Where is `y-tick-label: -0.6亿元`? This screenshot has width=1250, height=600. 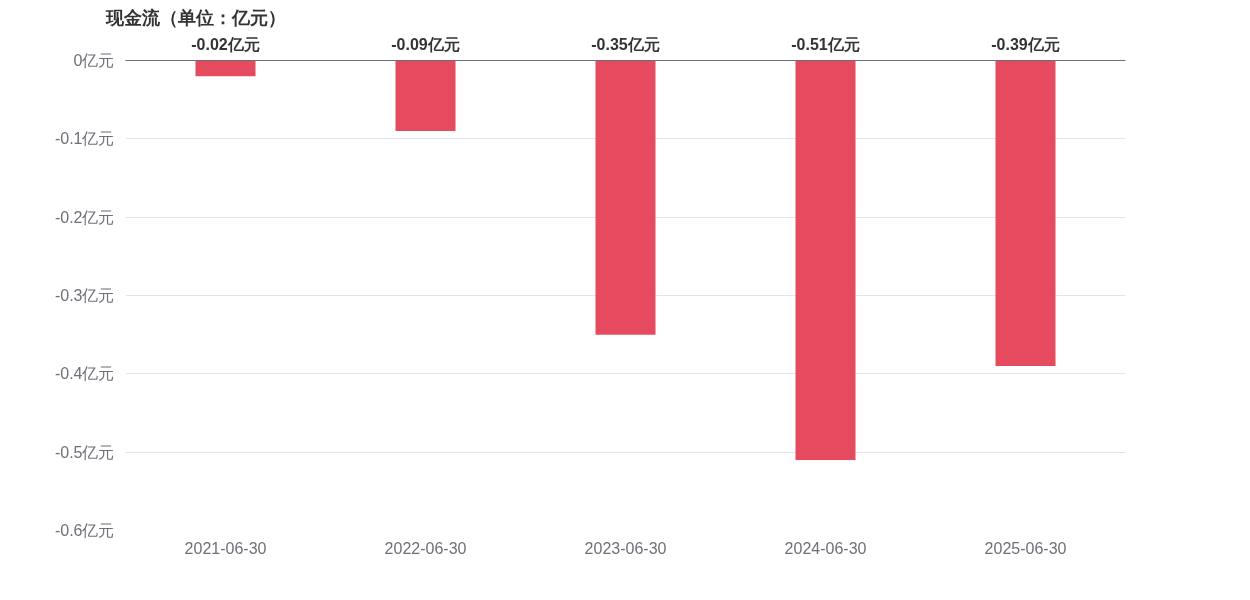
y-tick-label: -0.6亿元 is located at coordinates (84, 530).